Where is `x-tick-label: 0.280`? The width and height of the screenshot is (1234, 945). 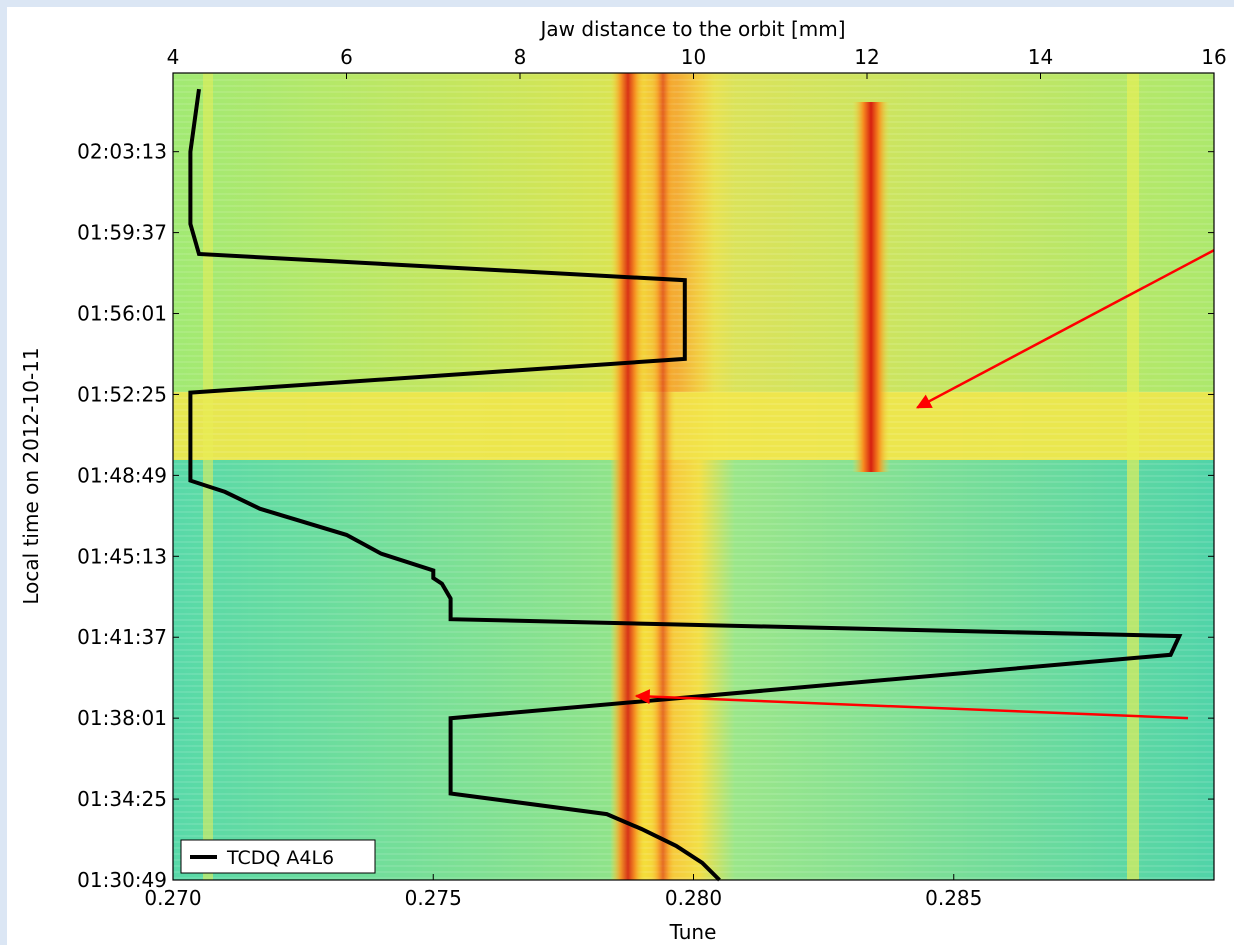
x-tick-label: 0.280 is located at coordinates (693, 898).